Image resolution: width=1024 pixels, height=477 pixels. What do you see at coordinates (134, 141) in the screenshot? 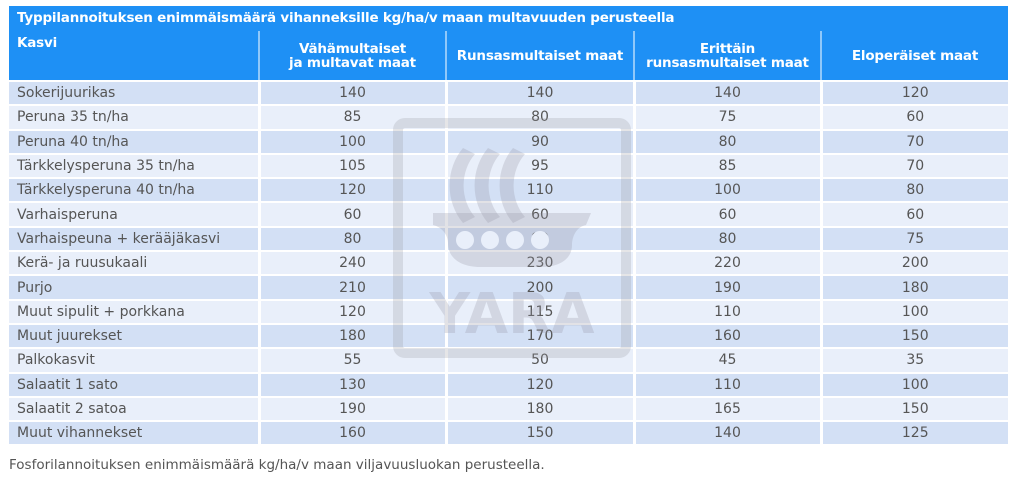
I see `crop-cell: Peruna 40 tn/ha` at bounding box center [134, 141].